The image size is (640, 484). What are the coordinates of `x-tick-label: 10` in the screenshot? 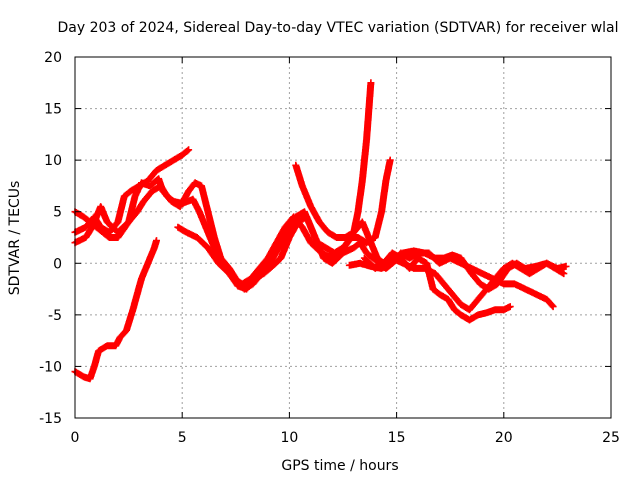 It's located at (289, 438).